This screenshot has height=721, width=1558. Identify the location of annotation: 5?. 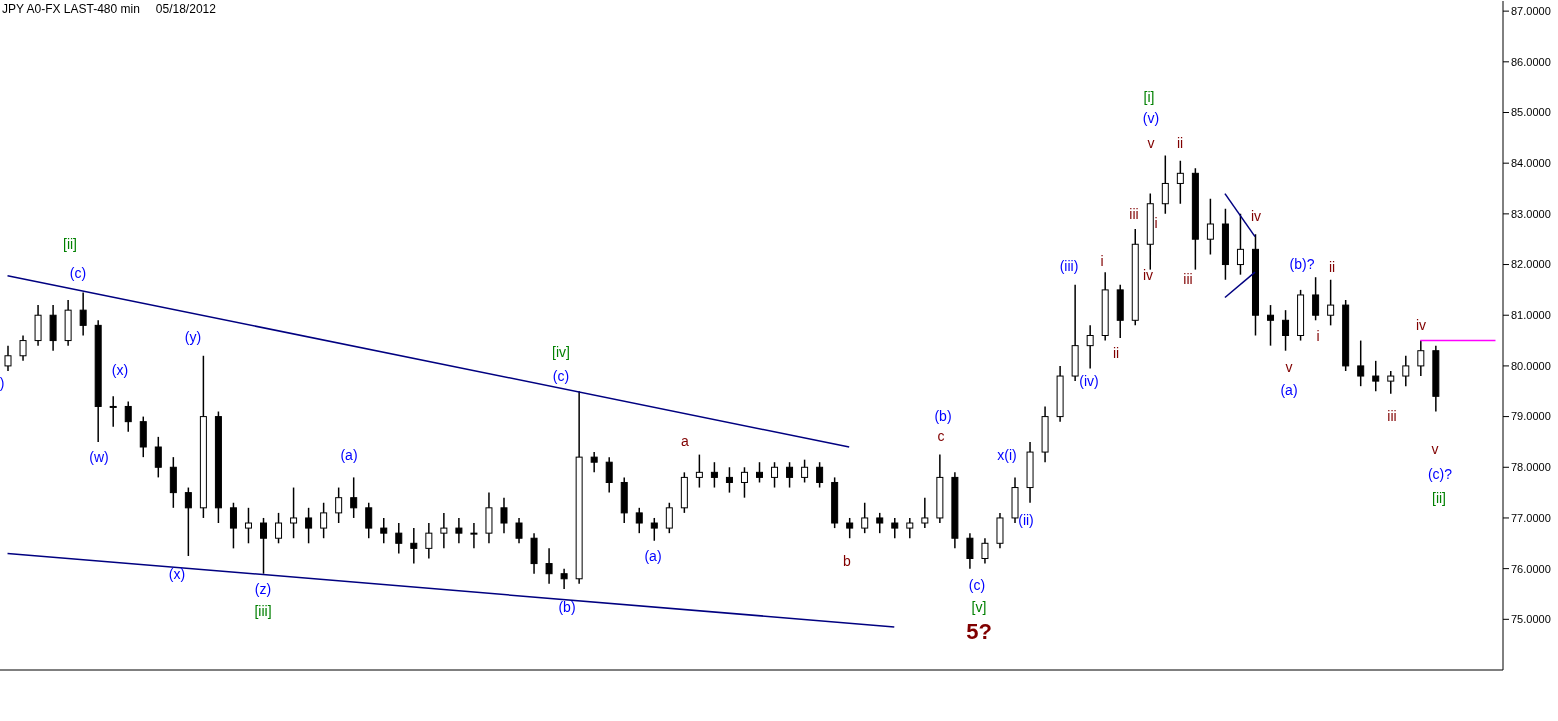
(979, 631).